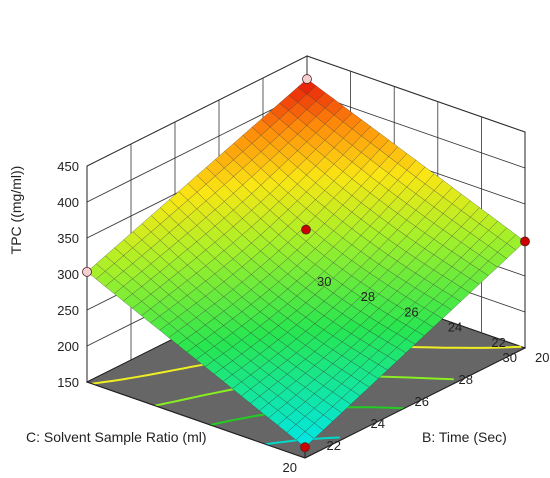 This screenshot has height=478, width=550. What do you see at coordinates (290, 467) in the screenshot?
I see `x-tick-label: 20` at bounding box center [290, 467].